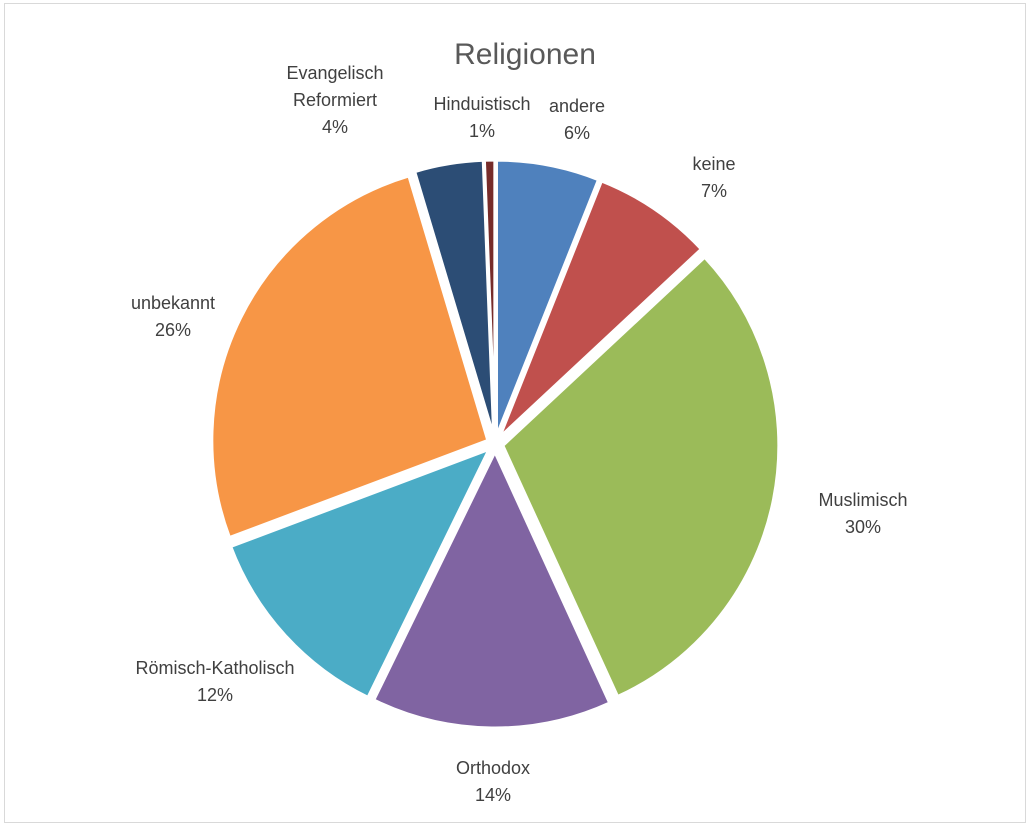 This screenshot has height=823, width=1030. I want to click on pie-slice-keine, so click(601, 308).